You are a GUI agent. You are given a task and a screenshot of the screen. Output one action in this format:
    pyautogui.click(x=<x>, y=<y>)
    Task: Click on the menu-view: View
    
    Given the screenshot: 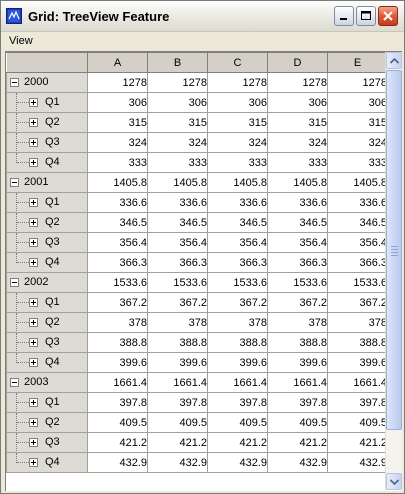 What is the action you would take?
    pyautogui.click(x=21, y=41)
    